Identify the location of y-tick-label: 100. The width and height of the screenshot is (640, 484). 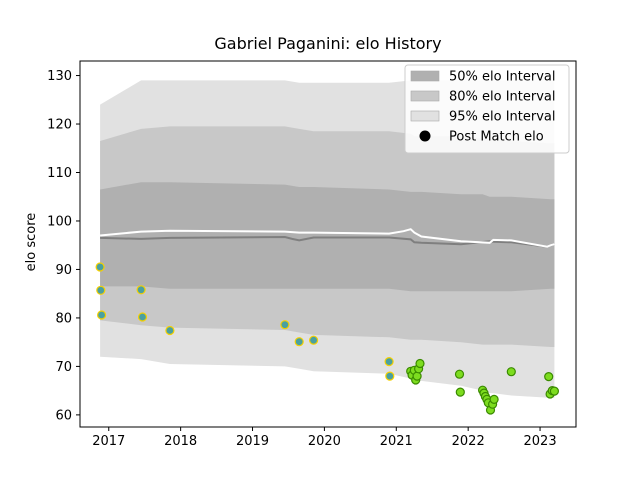
(59, 221).